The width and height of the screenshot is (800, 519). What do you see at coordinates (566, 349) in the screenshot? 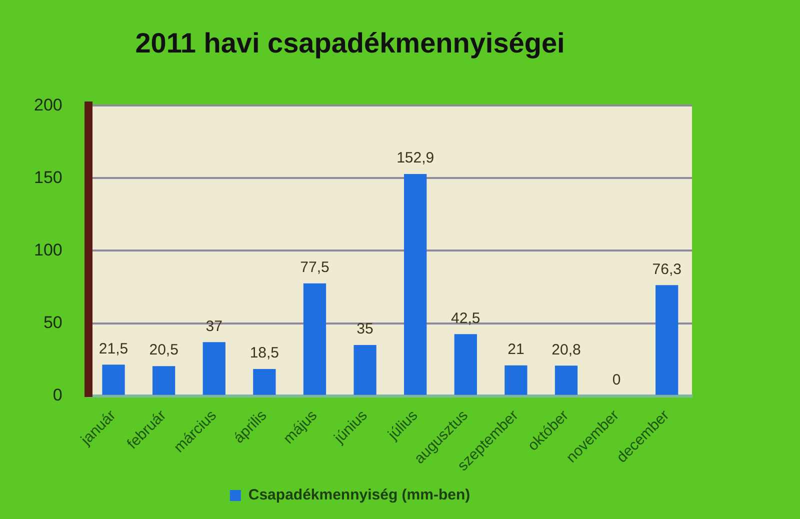
I see `data-label: 20,8` at bounding box center [566, 349].